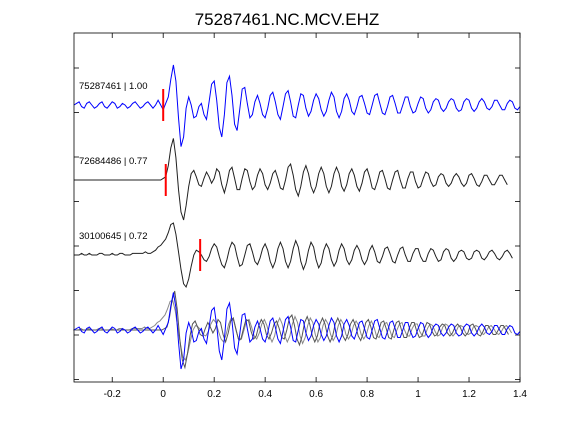 The width and height of the screenshot is (576, 432). Describe the element at coordinates (265, 394) in the screenshot. I see `x-tick-label: 0.4` at that location.